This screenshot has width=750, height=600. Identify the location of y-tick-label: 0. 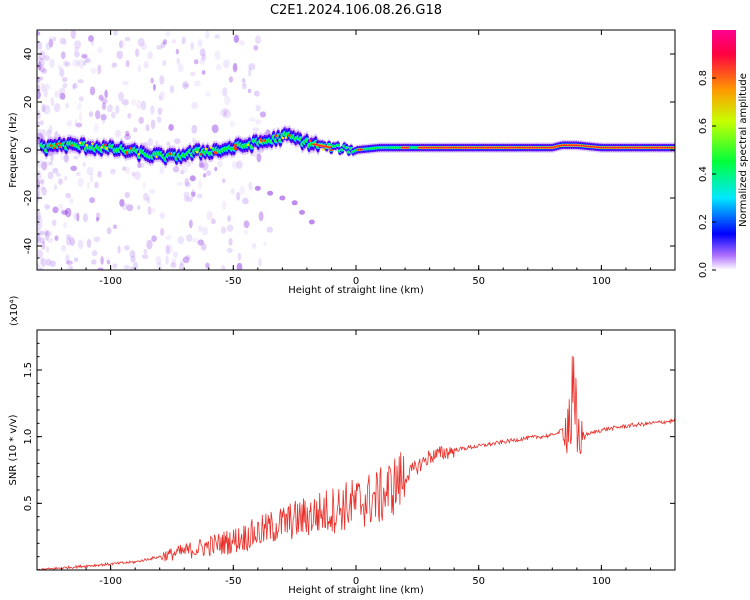
(28, 150).